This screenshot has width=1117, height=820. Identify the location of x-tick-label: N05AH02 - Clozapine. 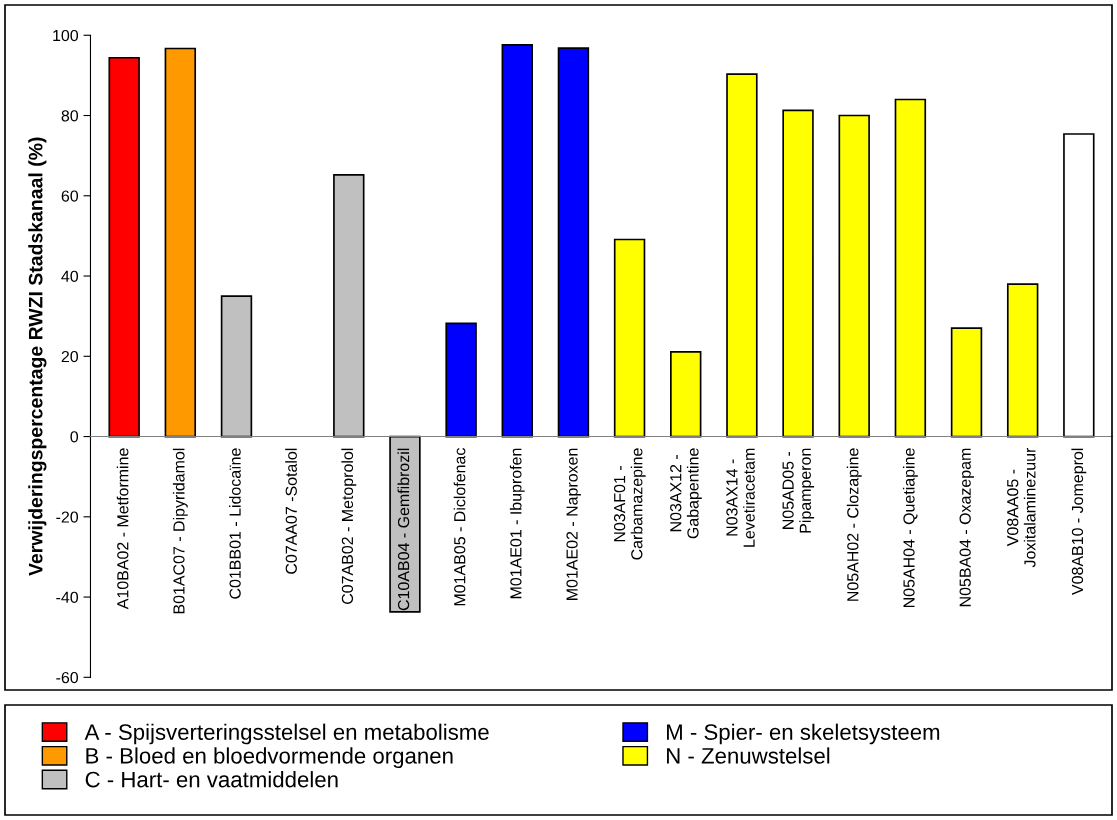
(854, 524).